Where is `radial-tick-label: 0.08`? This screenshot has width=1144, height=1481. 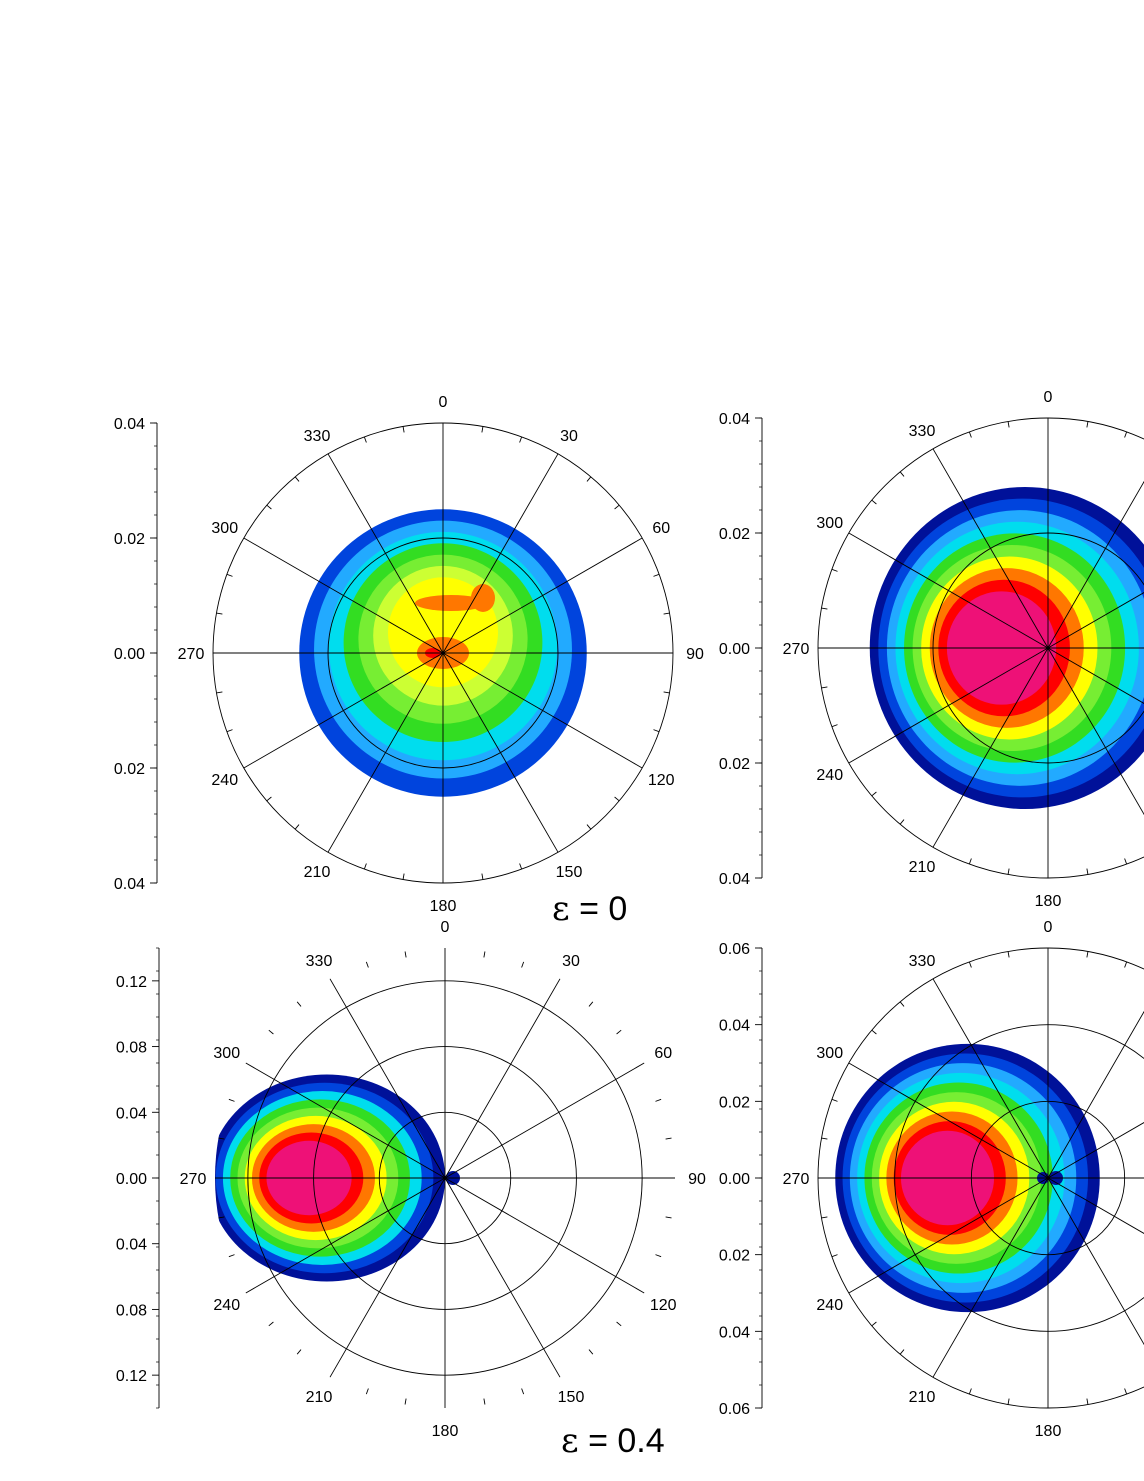 radial-tick-label: 0.08 is located at coordinates (131, 1310).